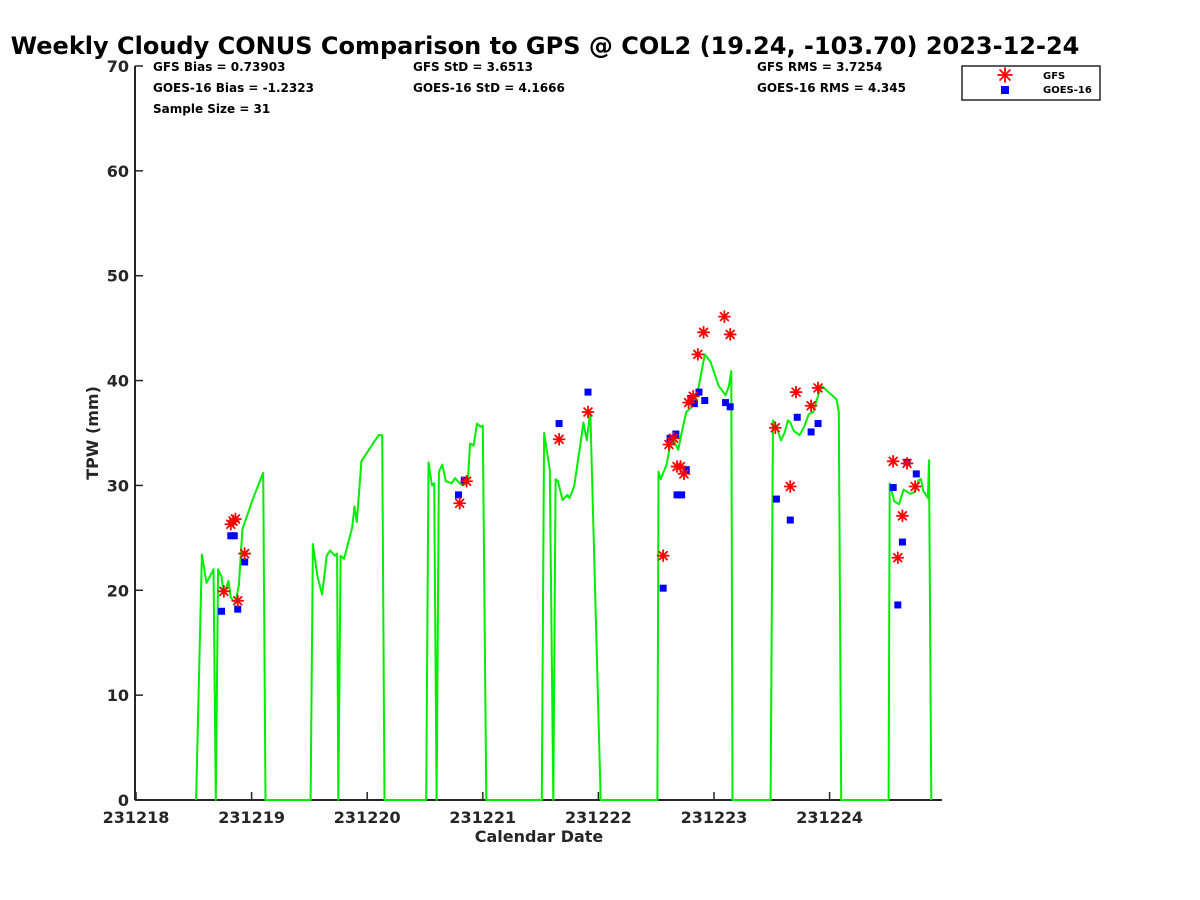 This screenshot has width=1200, height=900. I want to click on x-tick-label: 231223, so click(714, 817).